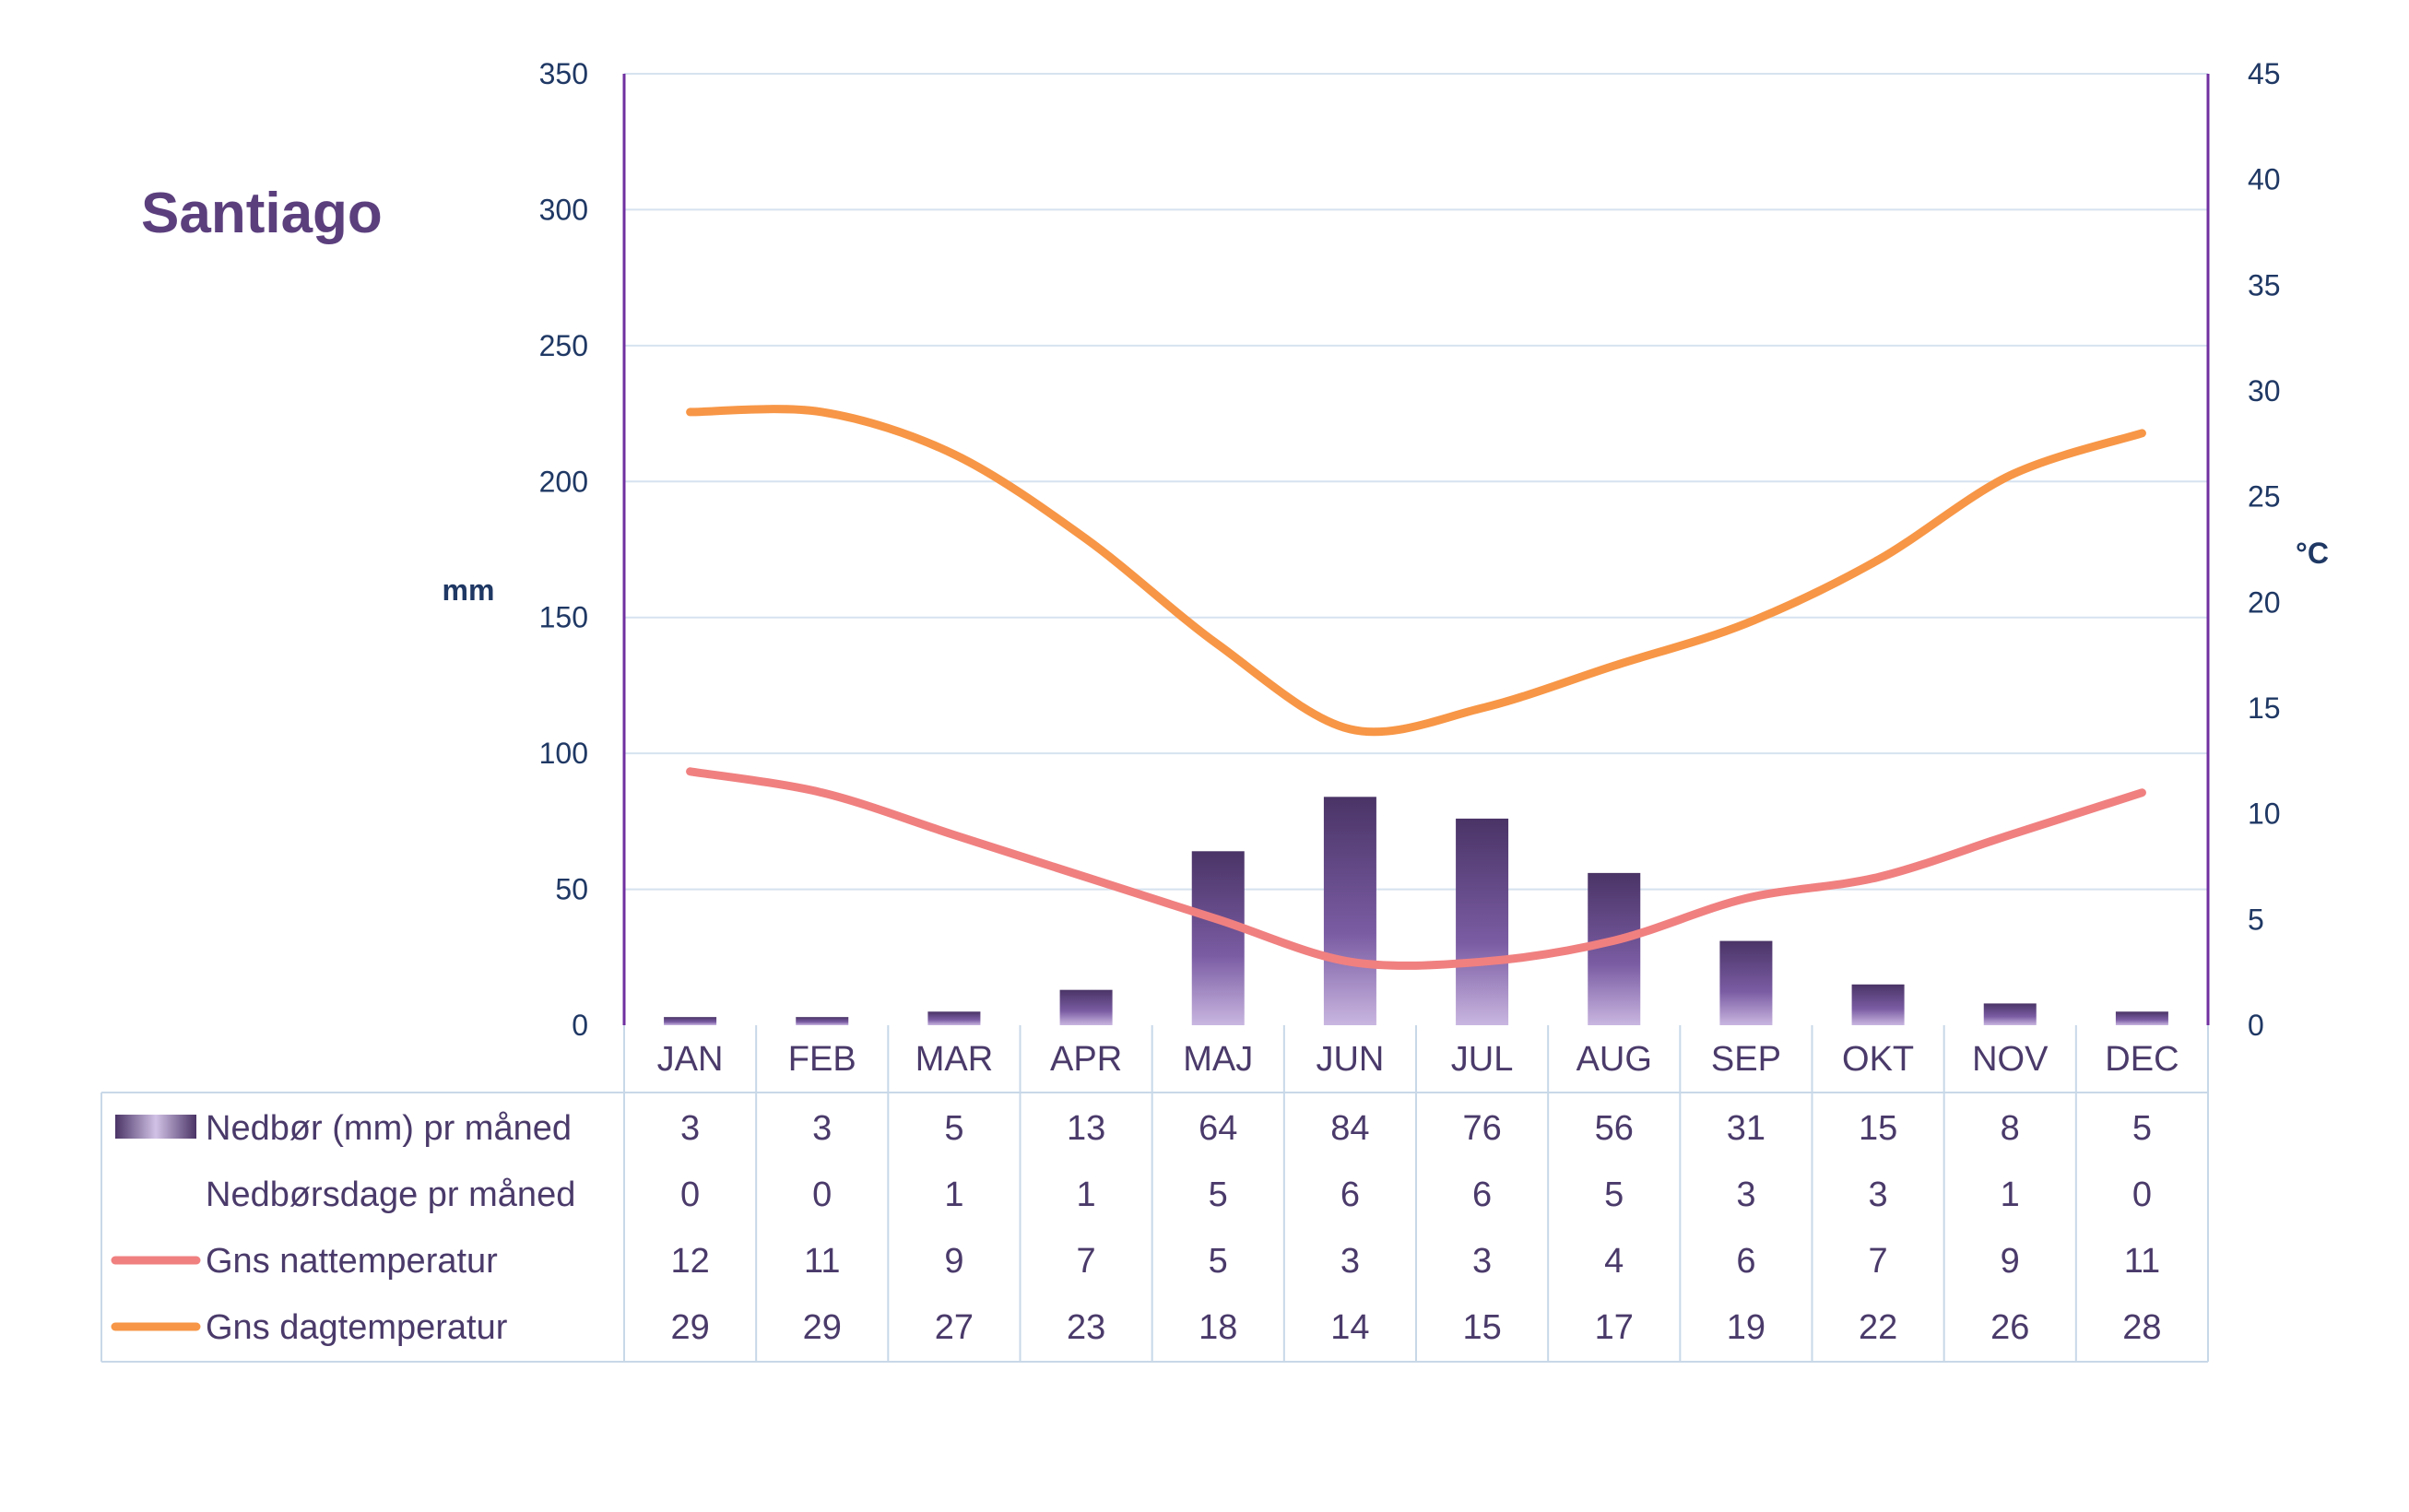 The width and height of the screenshot is (2409, 1512). What do you see at coordinates (563, 753) in the screenshot?
I see `left-tick-label: 100` at bounding box center [563, 753].